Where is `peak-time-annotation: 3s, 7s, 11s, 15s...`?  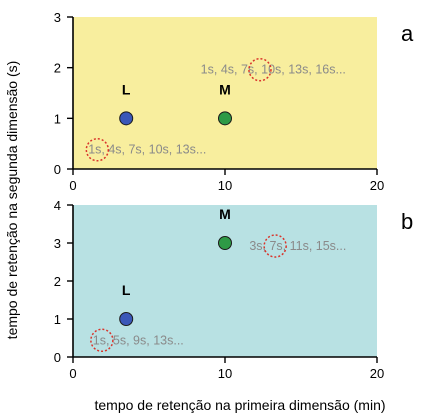
peak-time-annotation: 3s, 7s, 11s, 15s... is located at coordinates (297, 246).